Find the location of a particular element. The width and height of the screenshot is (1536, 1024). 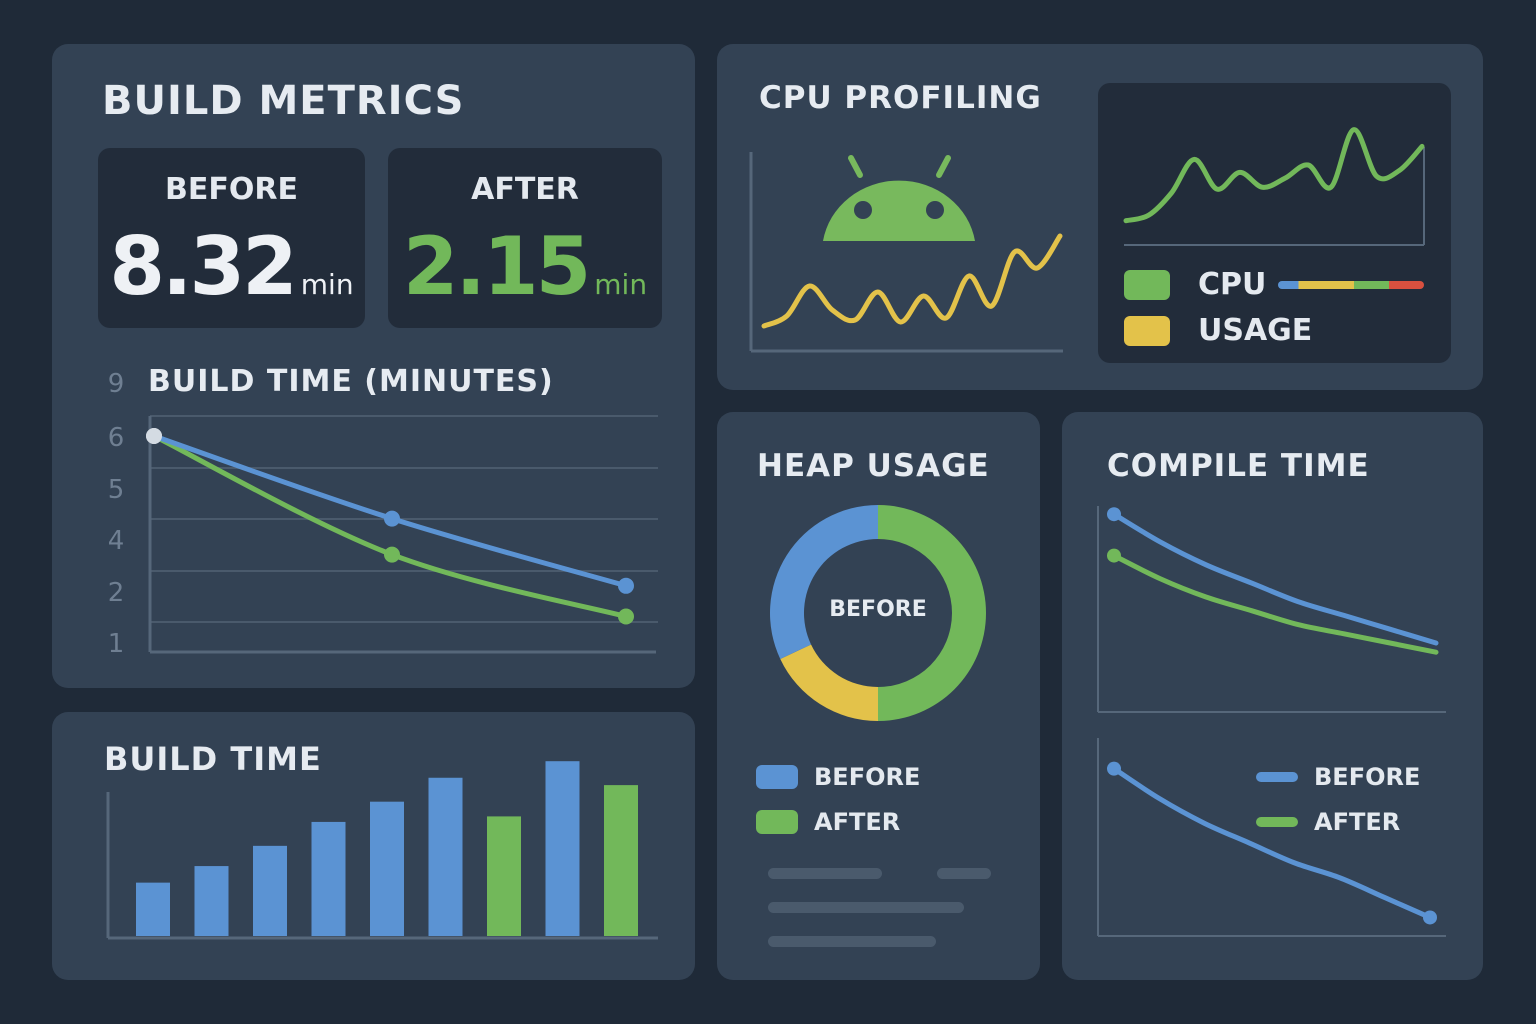

after-swatch is located at coordinates (777, 822).